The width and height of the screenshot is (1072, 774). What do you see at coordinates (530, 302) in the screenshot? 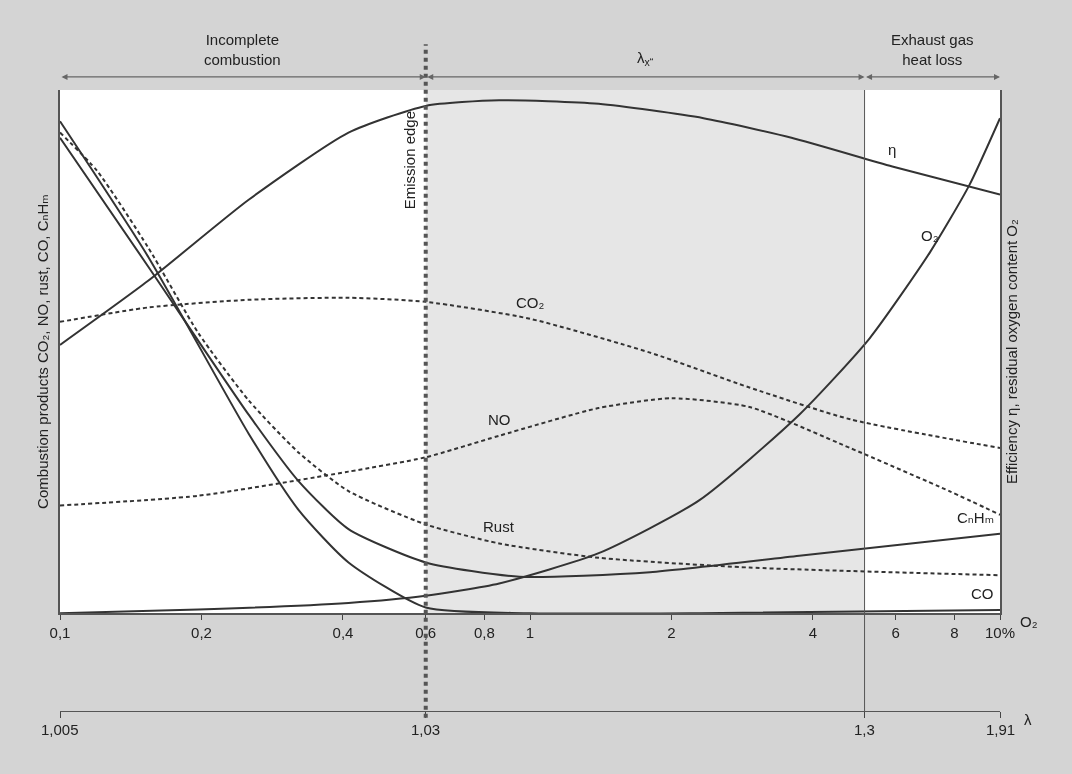
I see `annotation: CO₂` at bounding box center [530, 302].